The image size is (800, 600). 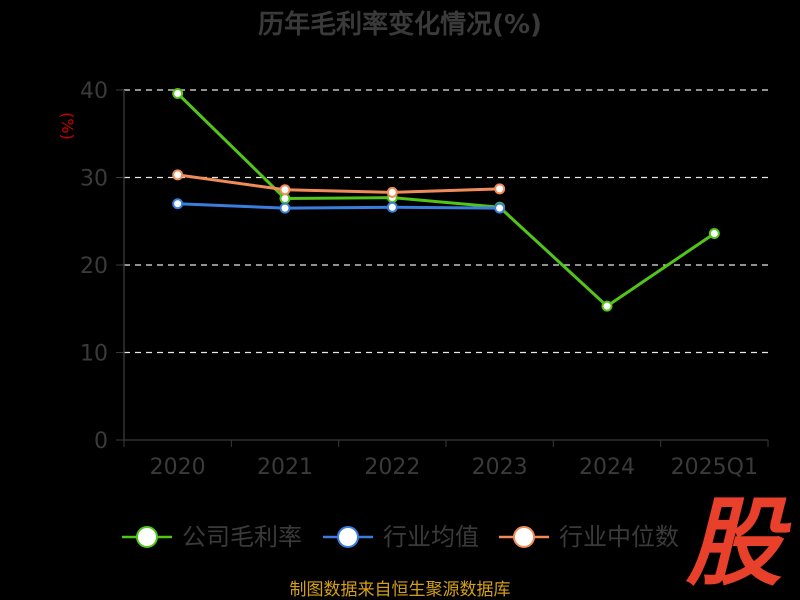 I want to click on legend-item-0: 公司毛利率, so click(x=212, y=537).